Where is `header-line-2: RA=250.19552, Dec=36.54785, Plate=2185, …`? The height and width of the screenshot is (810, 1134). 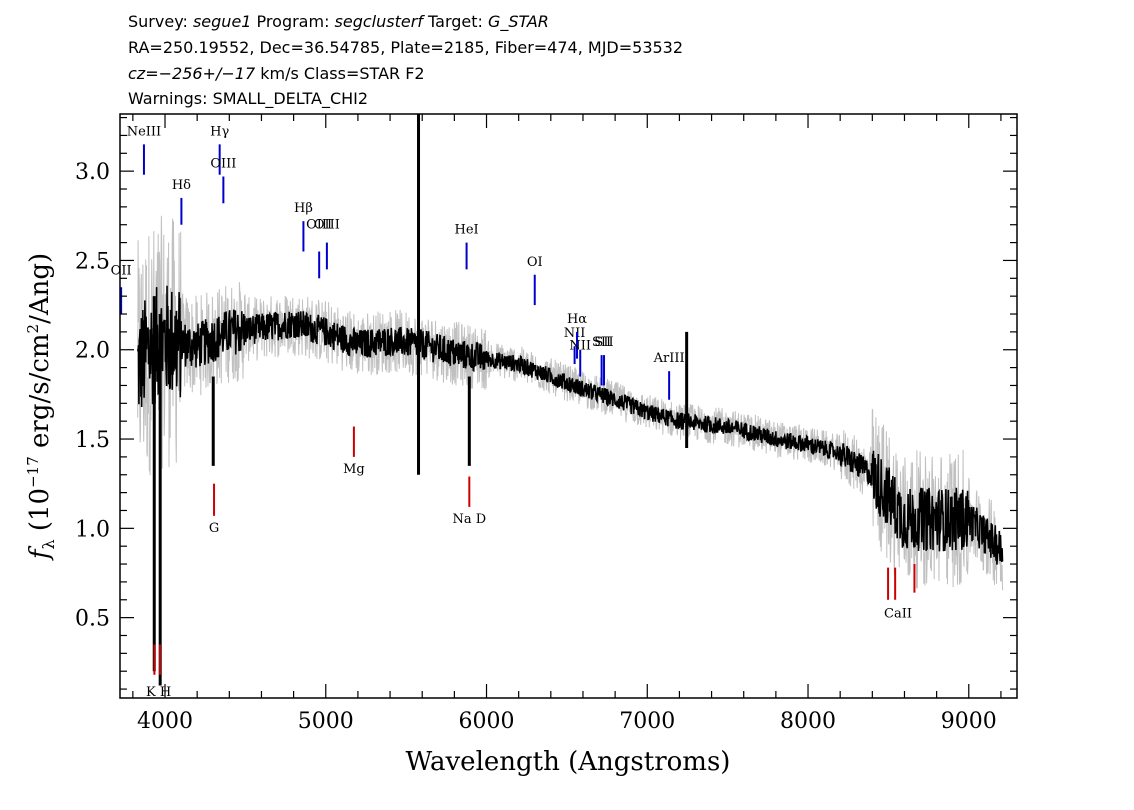 header-line-2: RA=250.19552, Dec=36.54785, Plate=2185, … is located at coordinates (405, 47).